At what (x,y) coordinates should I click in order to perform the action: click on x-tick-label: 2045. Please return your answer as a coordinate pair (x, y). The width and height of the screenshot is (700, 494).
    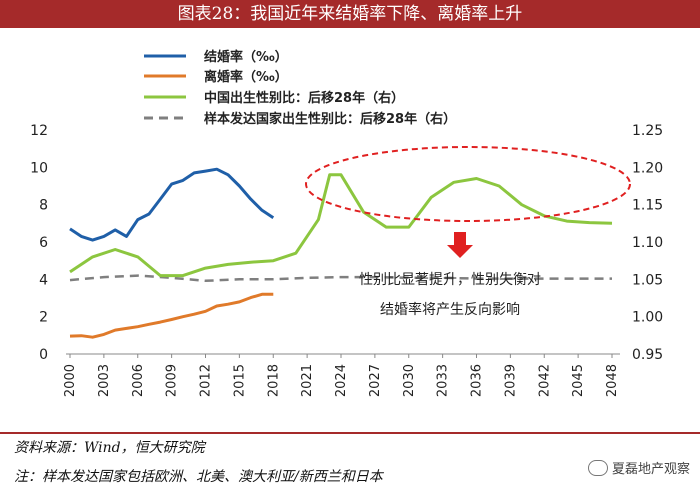
    Looking at the image, I should click on (578, 380).